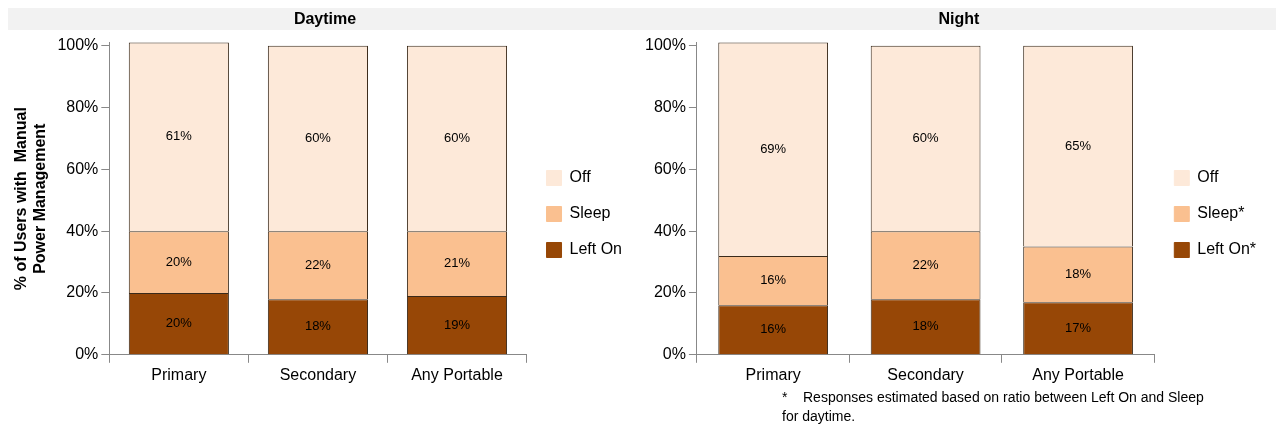 This screenshot has height=439, width=1285. What do you see at coordinates (596, 249) in the screenshot?
I see `legend-label: Left On` at bounding box center [596, 249].